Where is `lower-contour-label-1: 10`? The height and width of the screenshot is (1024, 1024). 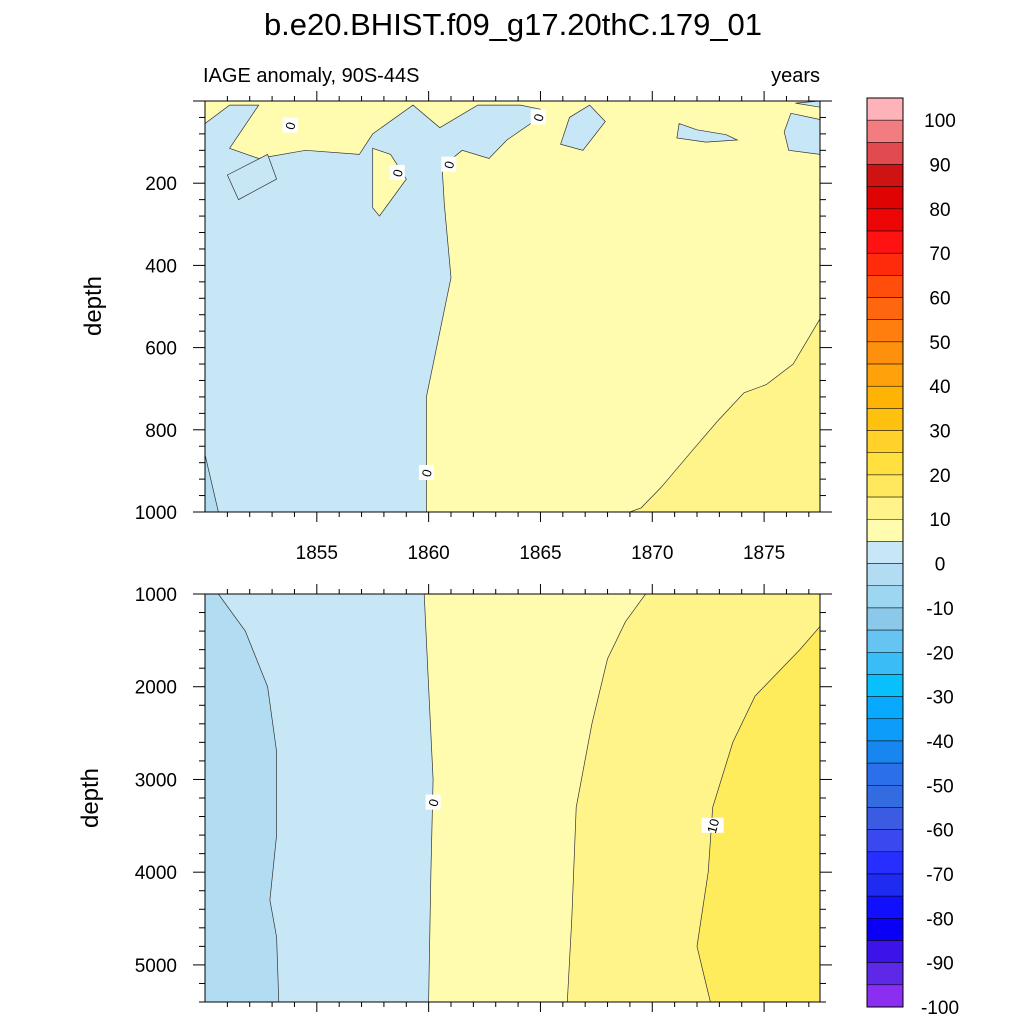
lower-contour-label-1: 10 is located at coordinates (713, 826).